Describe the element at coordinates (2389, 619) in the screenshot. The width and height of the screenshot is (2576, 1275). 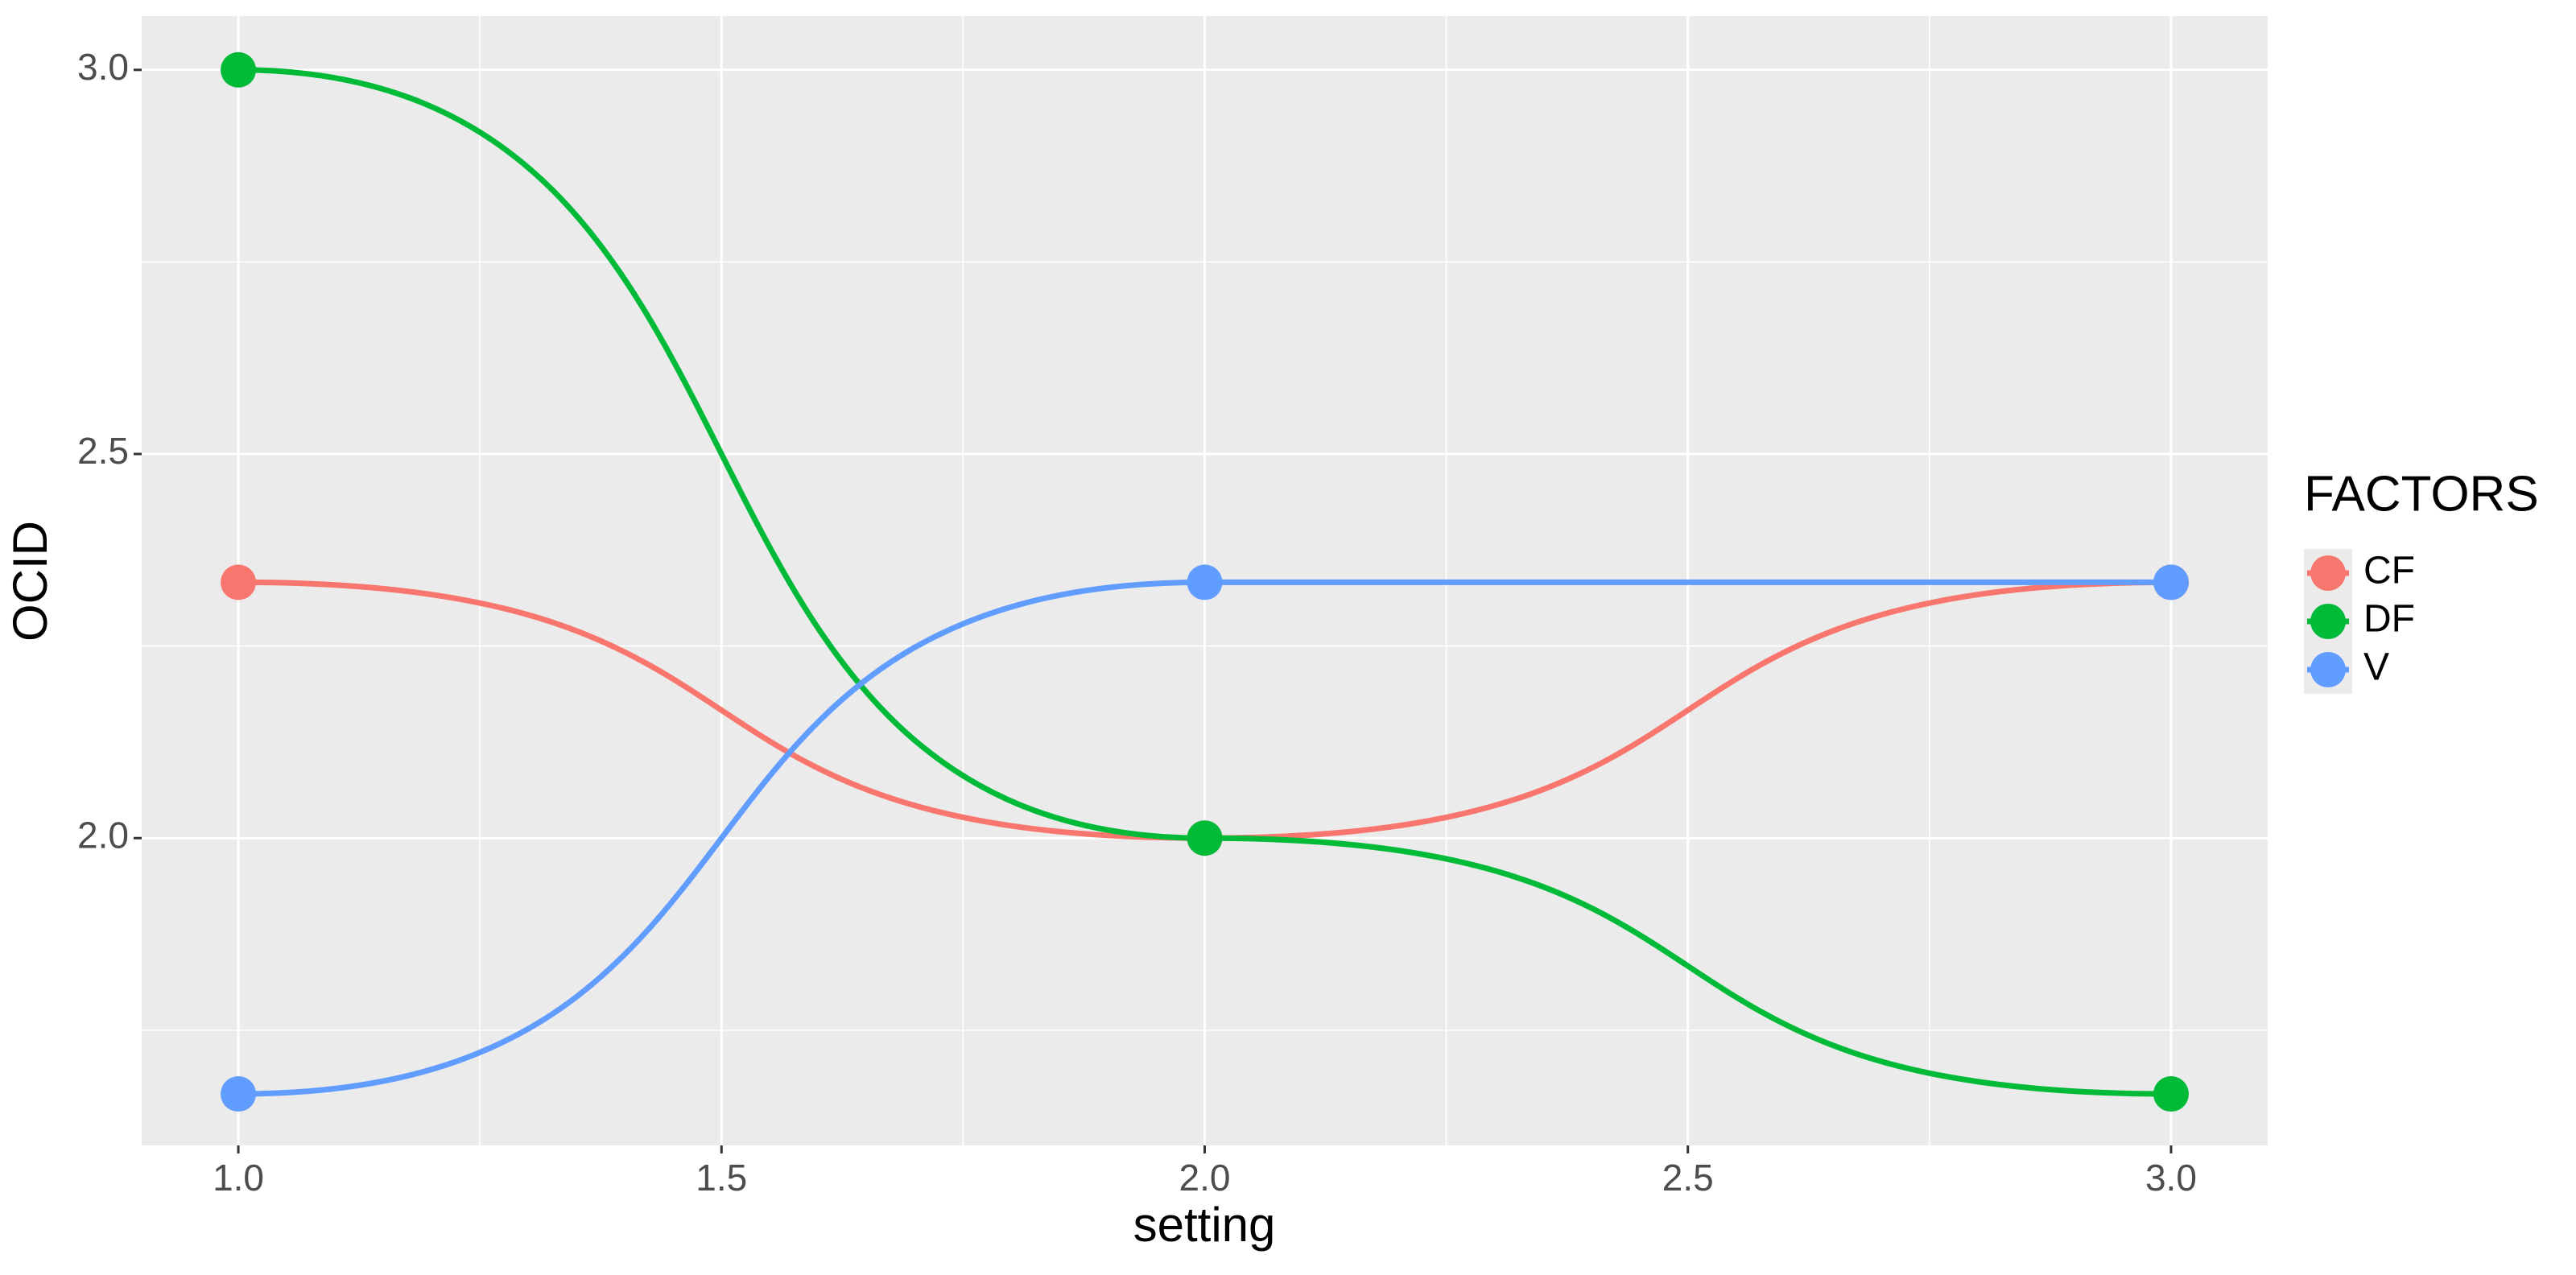
I see `legend-label: DF` at that location.